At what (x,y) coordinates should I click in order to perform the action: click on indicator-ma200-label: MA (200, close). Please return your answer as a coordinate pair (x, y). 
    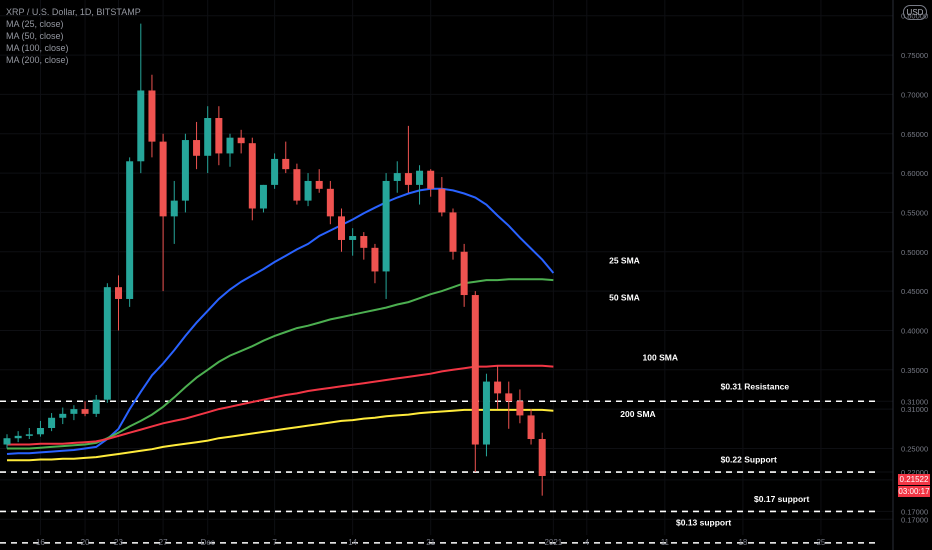
    Looking at the image, I should click on (37, 60).